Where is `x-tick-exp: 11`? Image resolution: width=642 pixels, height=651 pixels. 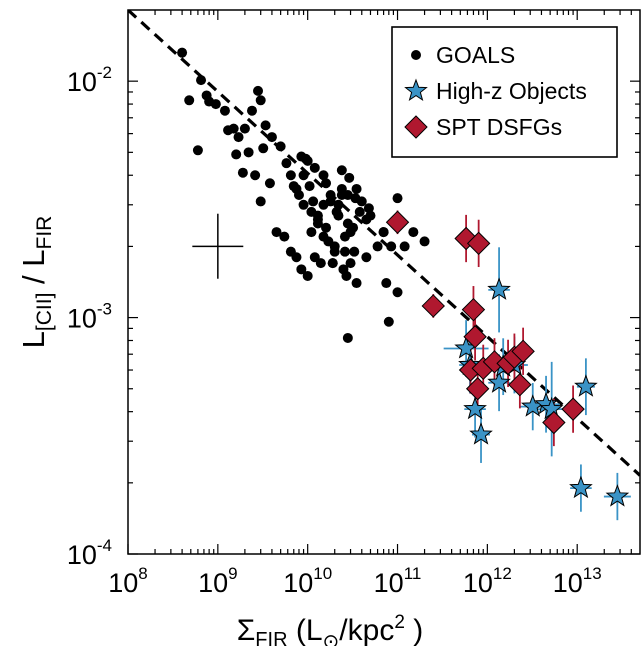
x-tick-exp: 11 is located at coordinates (413, 573).